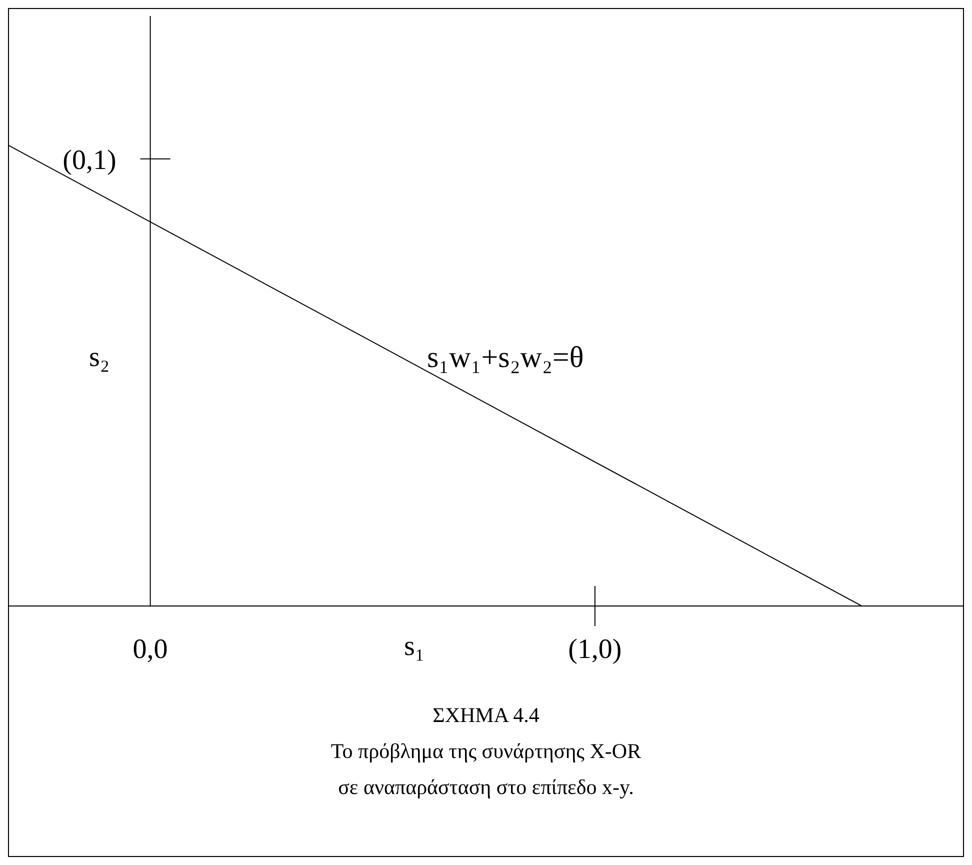 The width and height of the screenshot is (972, 865). What do you see at coordinates (414, 647) in the screenshot?
I see `x-axis-title: s₁` at bounding box center [414, 647].